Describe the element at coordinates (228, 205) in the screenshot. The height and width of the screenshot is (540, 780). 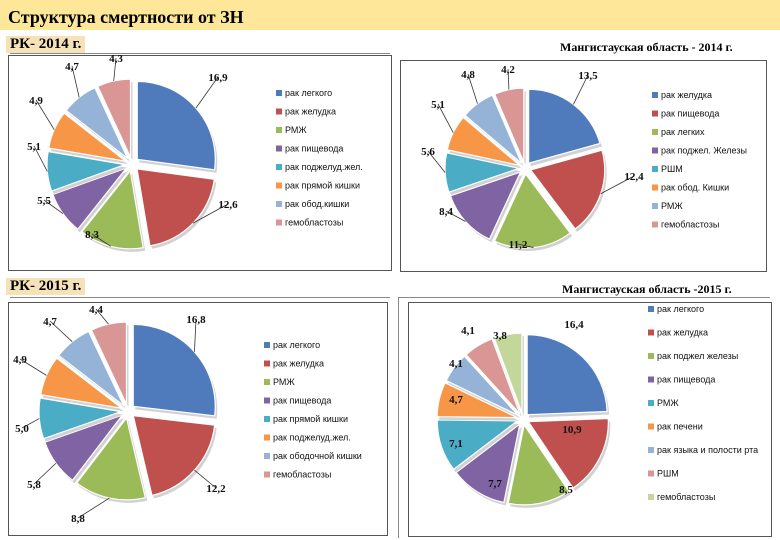
I see `data-label: 12,6` at that location.